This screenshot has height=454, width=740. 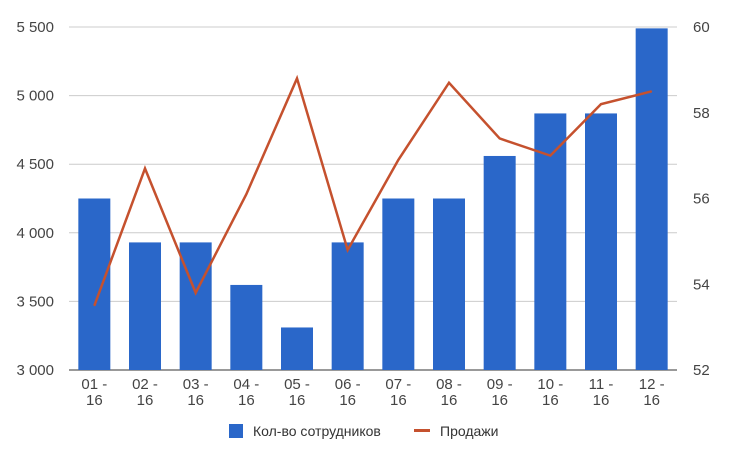 What do you see at coordinates (550, 392) in the screenshot?
I see `x-tick-label: 10 -16` at bounding box center [550, 392].